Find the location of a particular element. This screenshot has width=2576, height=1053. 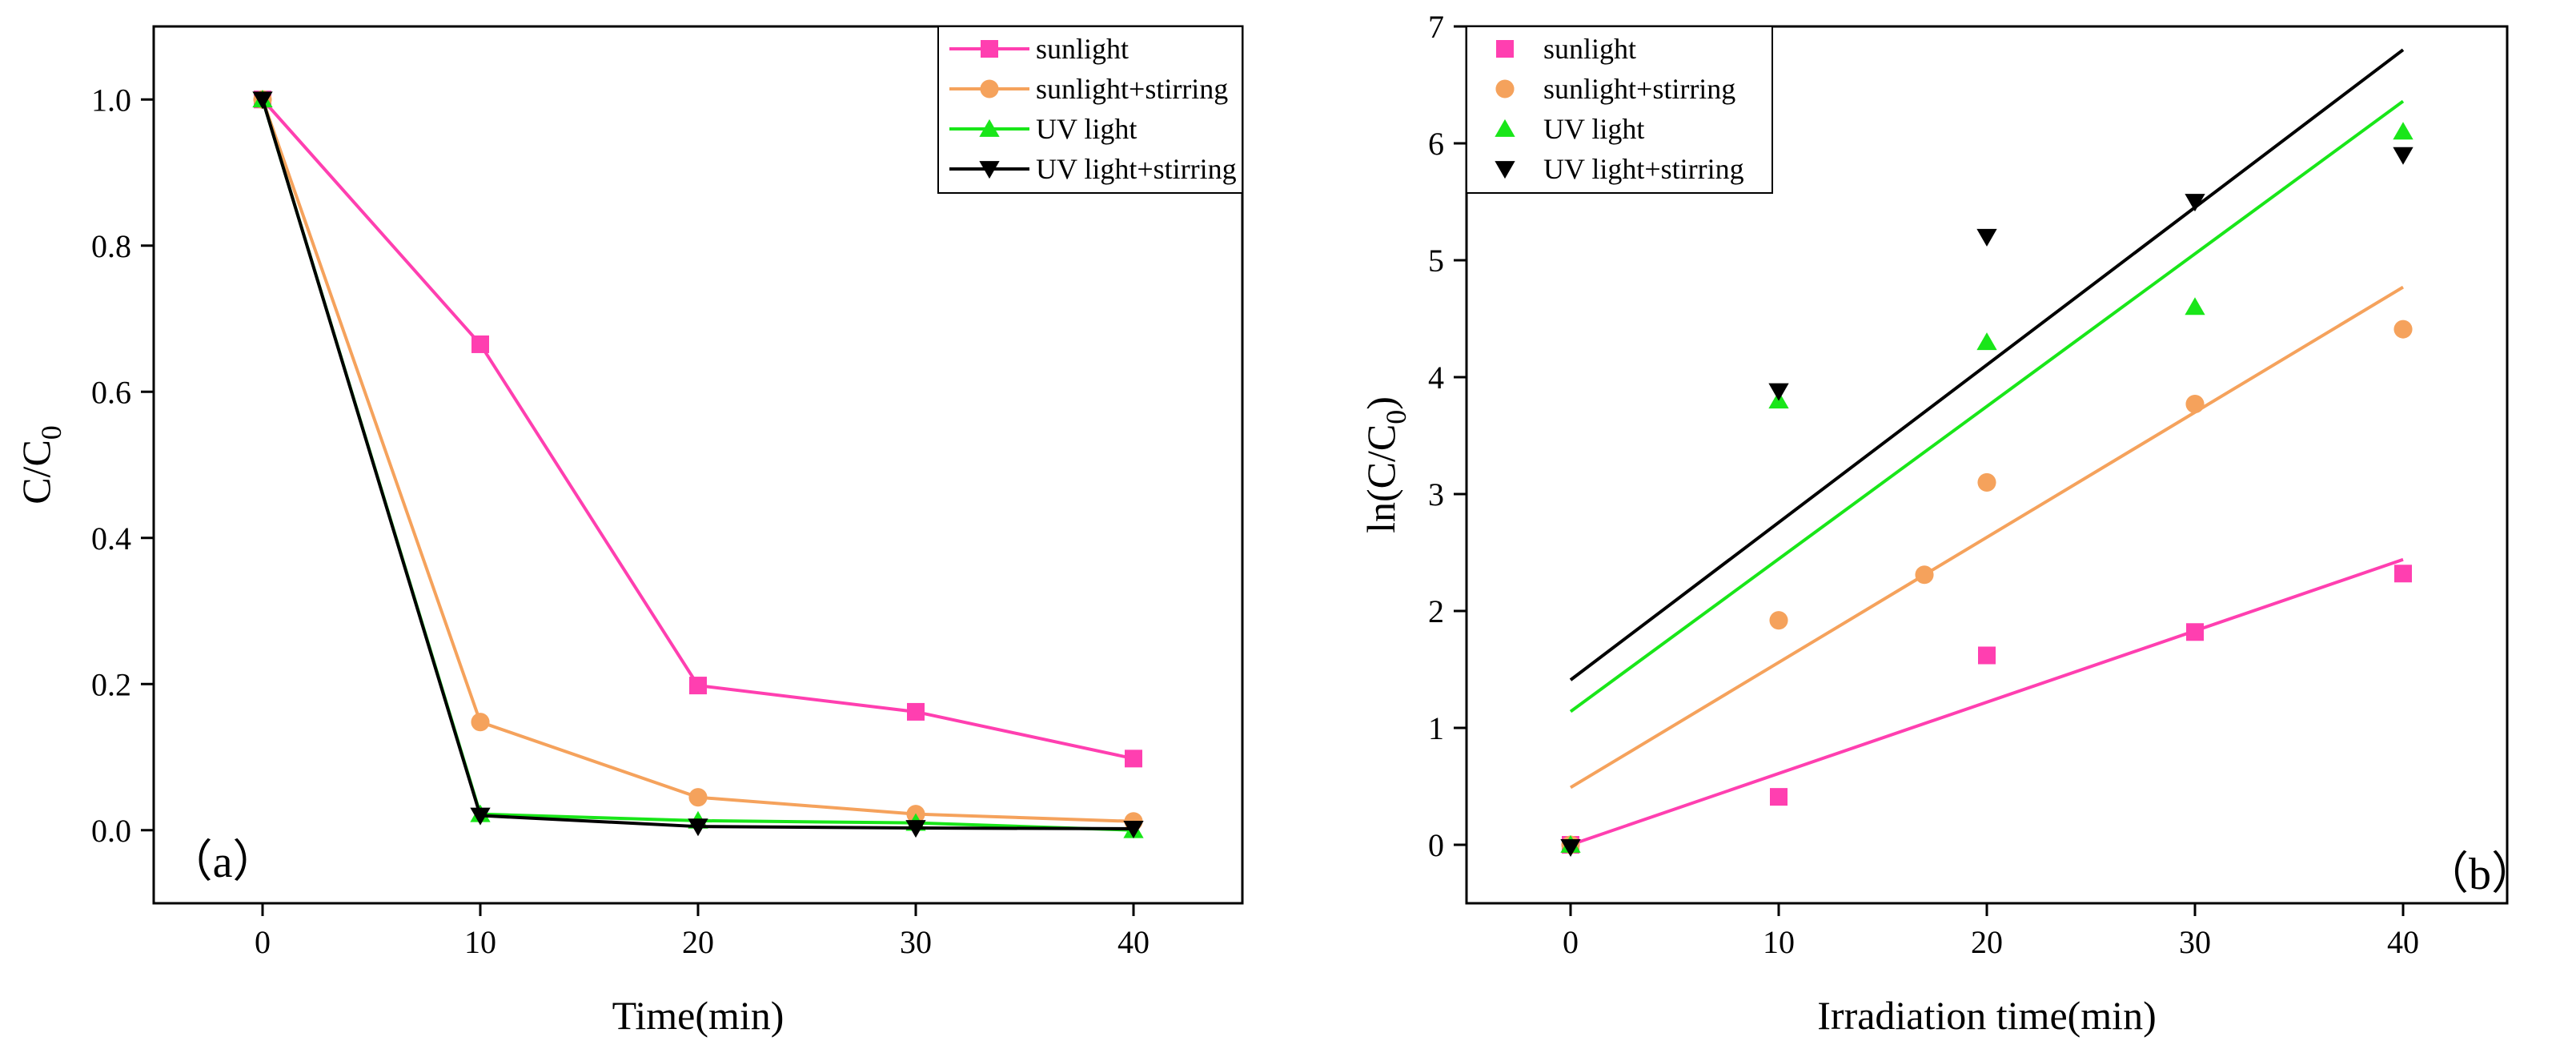

x-axis-title: Time(min) is located at coordinates (698, 1015).